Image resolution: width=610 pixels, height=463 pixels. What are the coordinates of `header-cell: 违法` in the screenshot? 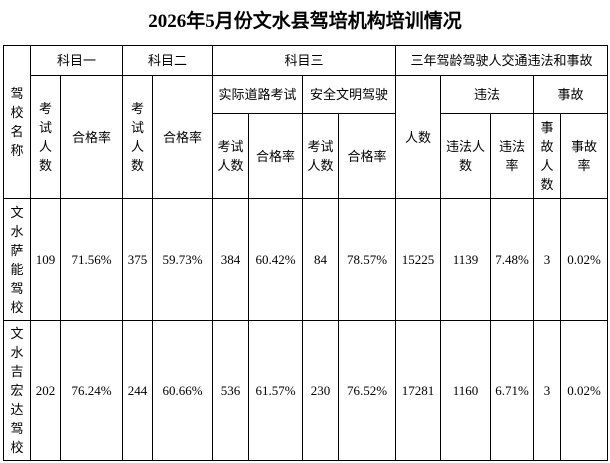 It's located at (487, 94).